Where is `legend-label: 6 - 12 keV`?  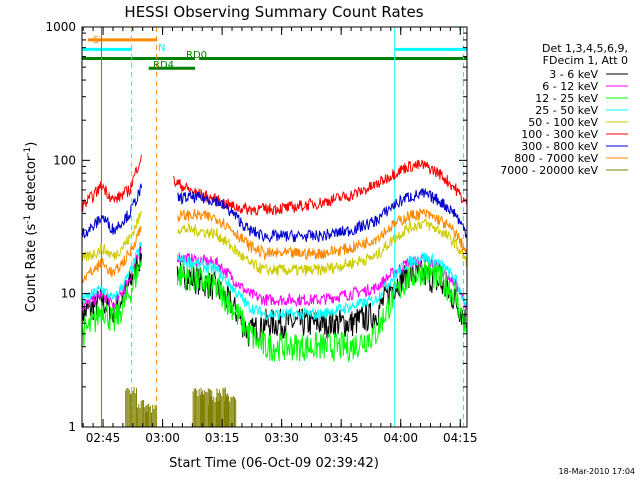 legend-label: 6 - 12 keV is located at coordinates (570, 86).